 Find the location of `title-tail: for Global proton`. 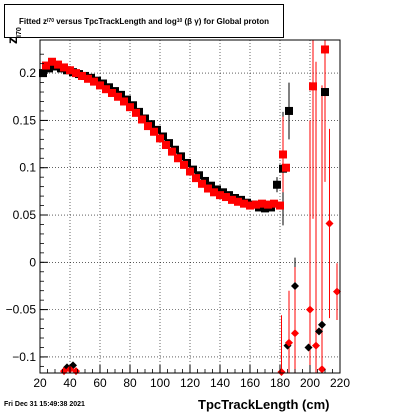

title-tail: for Global proton is located at coordinates (236, 21).